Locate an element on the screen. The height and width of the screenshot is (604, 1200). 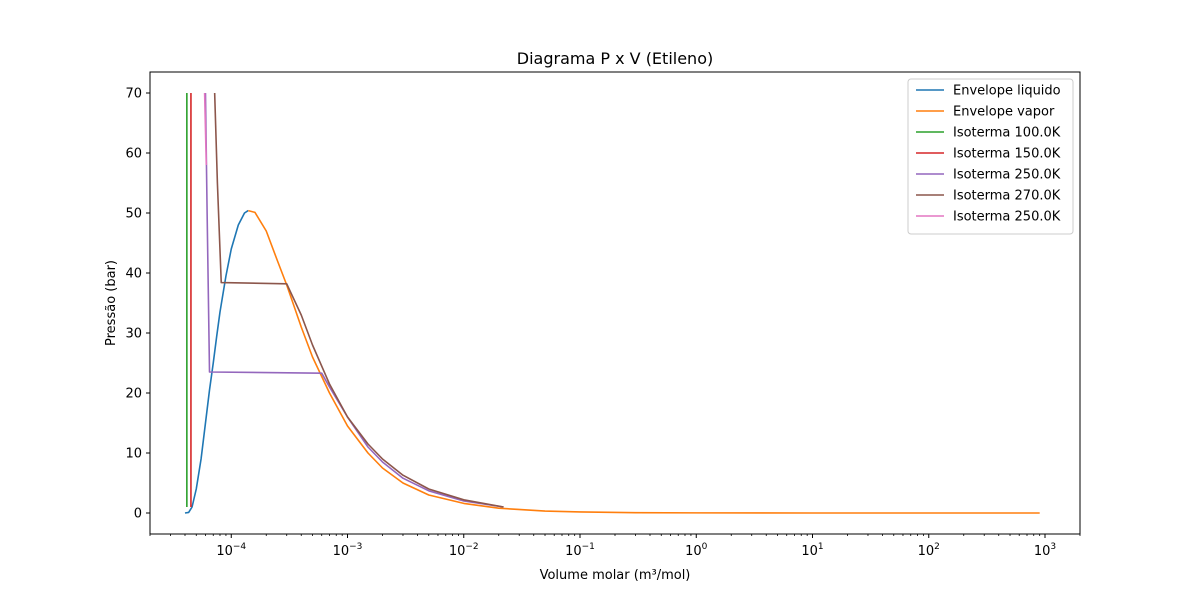
legend-entry-label: Envelope vapor is located at coordinates (1004, 112).